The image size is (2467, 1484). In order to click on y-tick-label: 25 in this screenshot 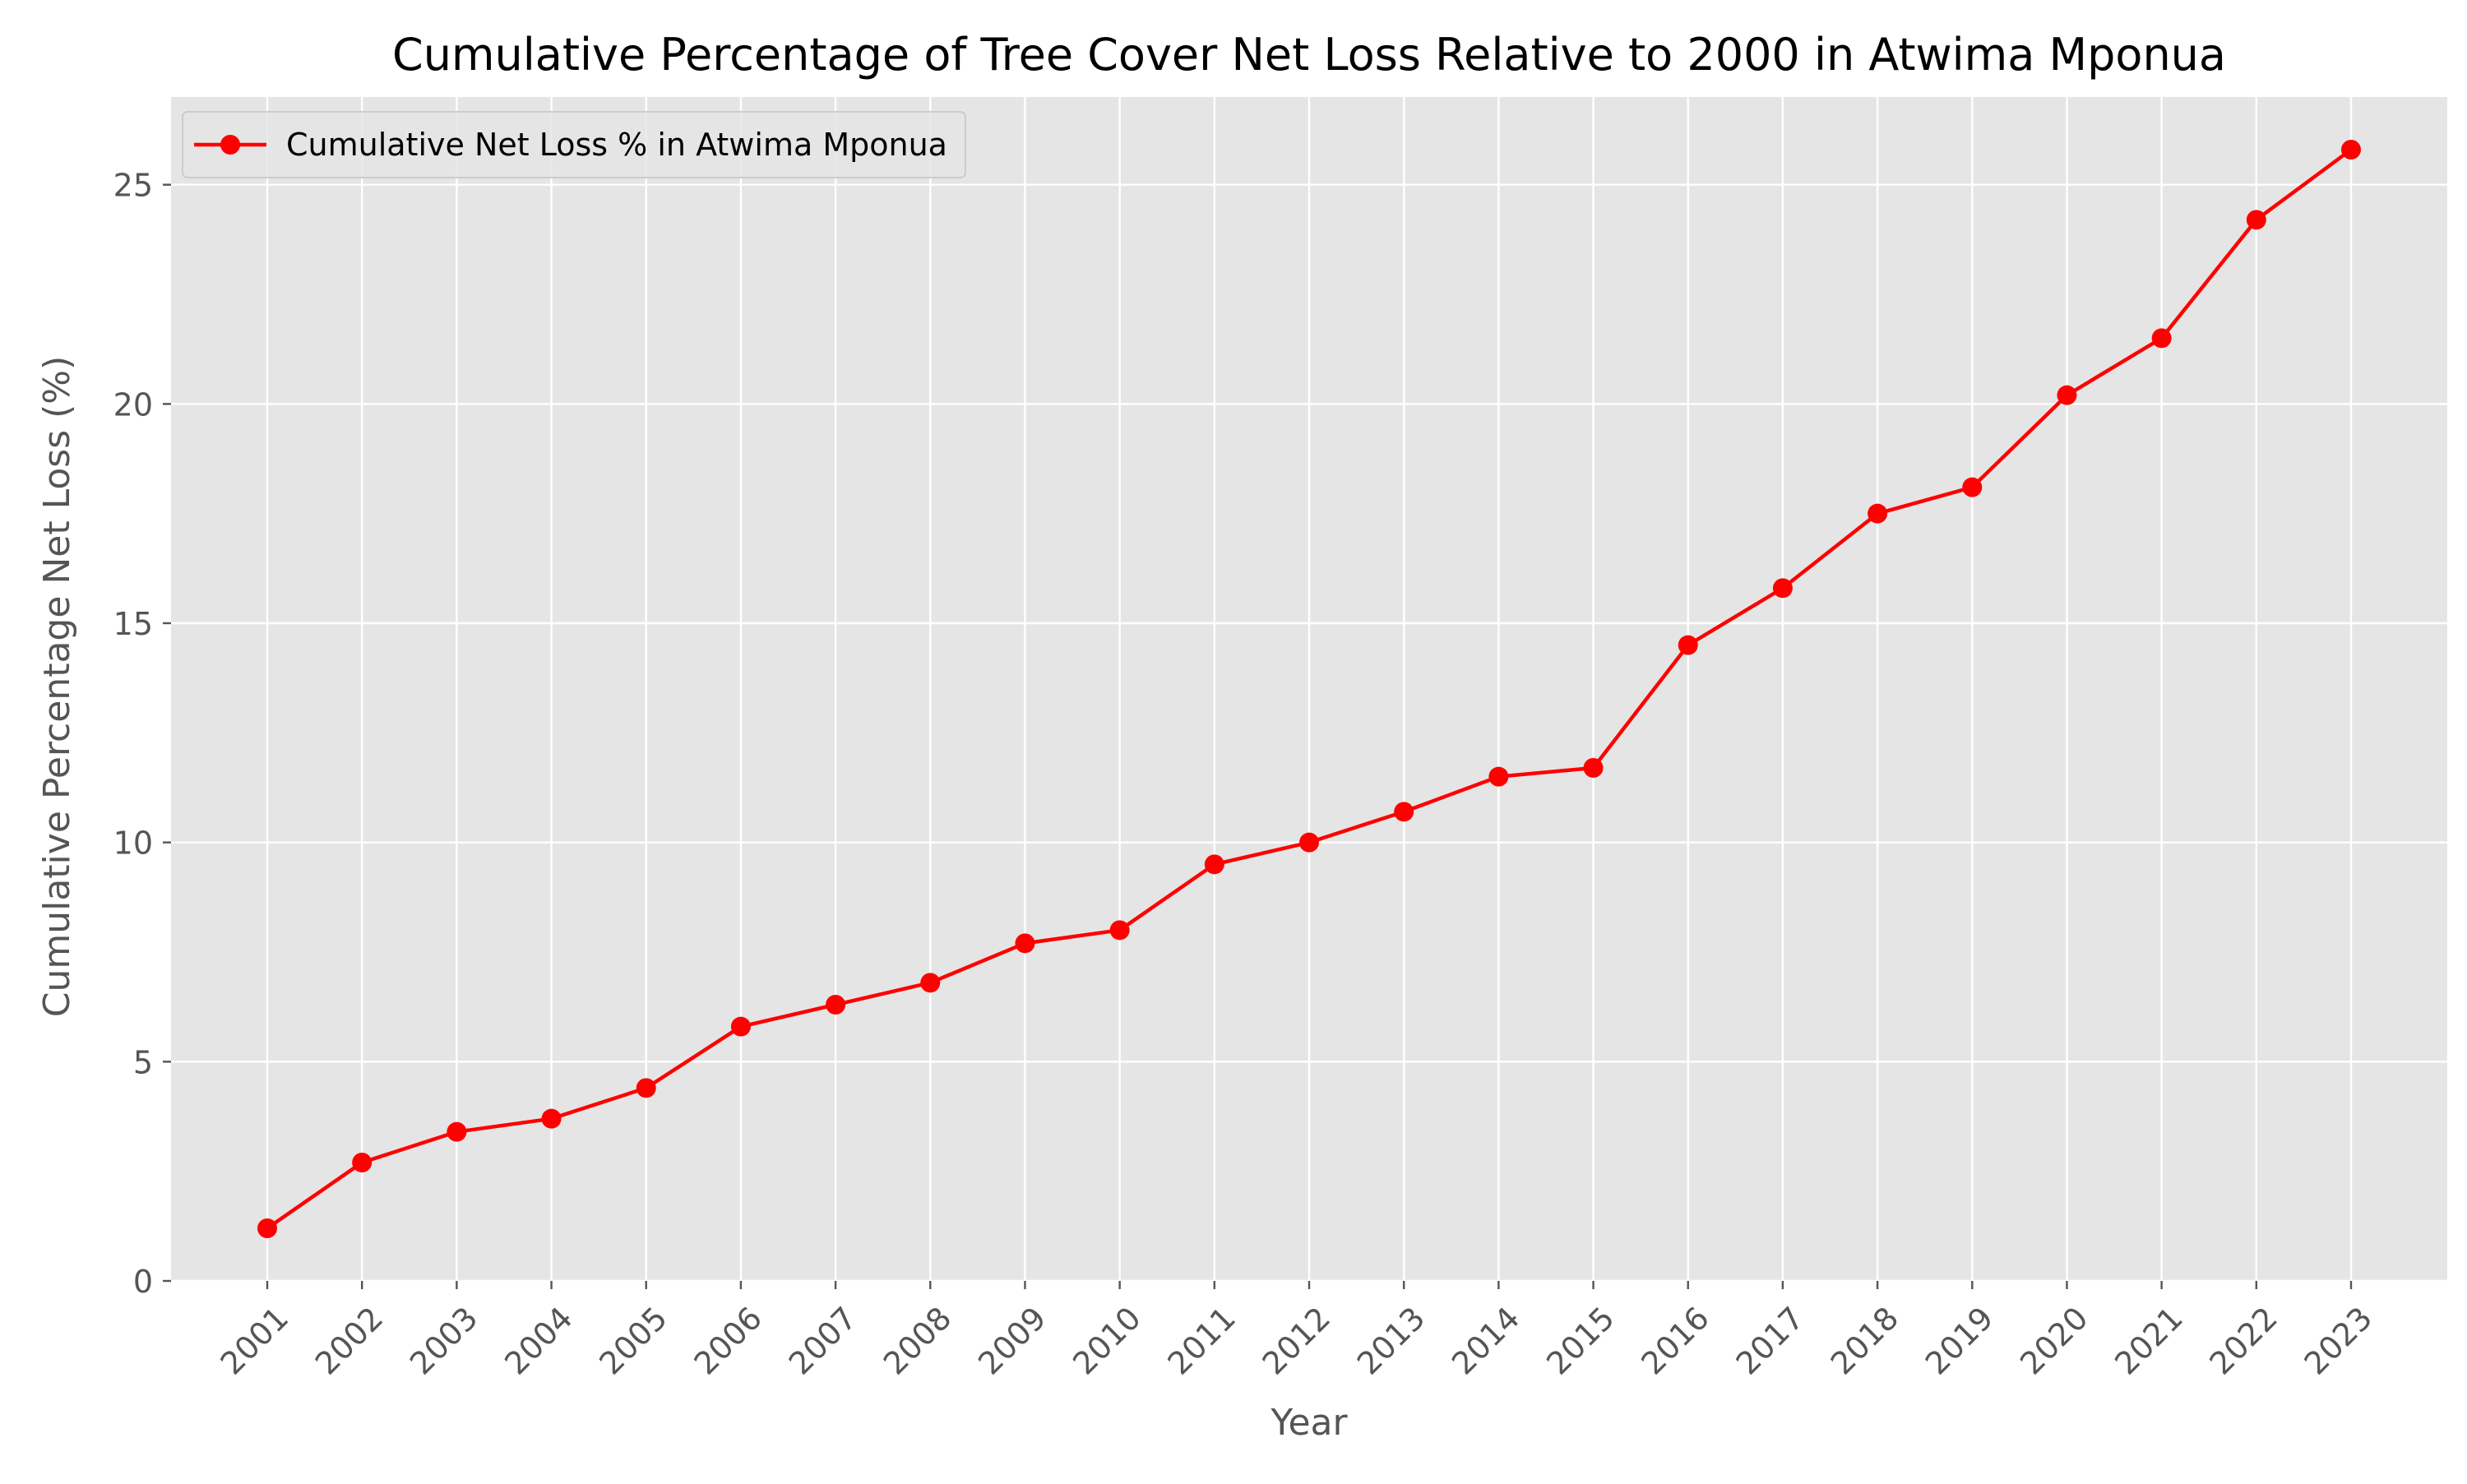, I will do `click(133, 186)`.